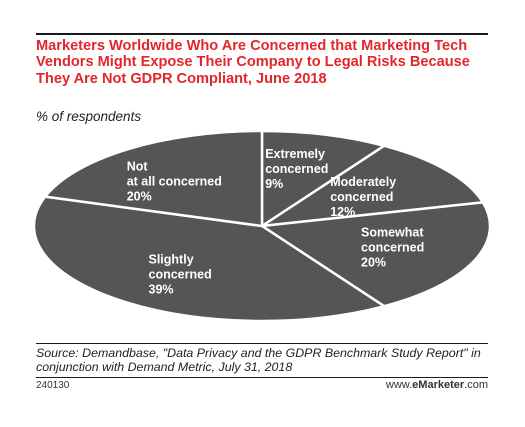 This screenshot has width=525, height=427. I want to click on emarketer-logo: www.eMarketer.com, so click(437, 385).